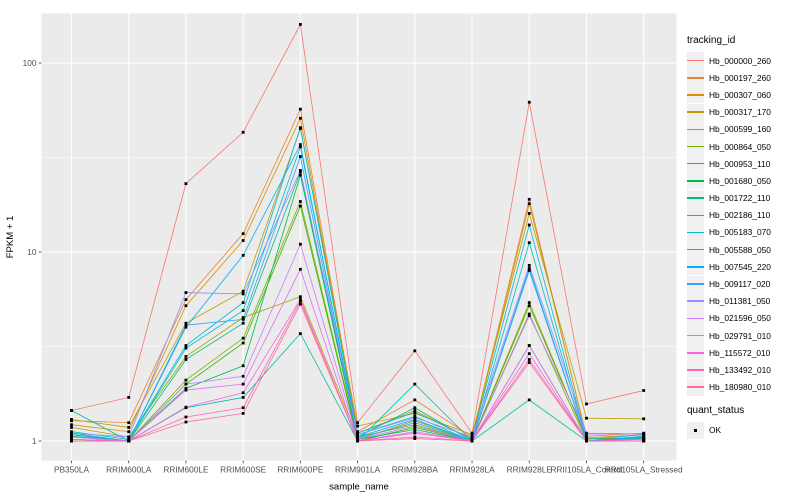 This screenshot has height=500, width=800. Describe the element at coordinates (740, 232) in the screenshot. I see `legend-entry-label: Hb_005183_070` at that location.